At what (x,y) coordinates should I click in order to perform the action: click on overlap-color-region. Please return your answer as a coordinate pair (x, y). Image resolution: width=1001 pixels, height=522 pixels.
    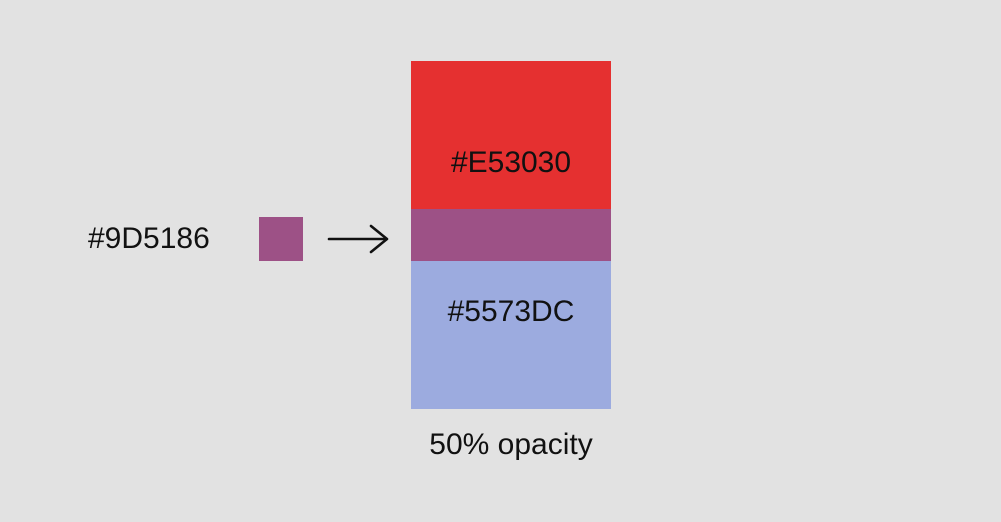
    Looking at the image, I should click on (511, 235).